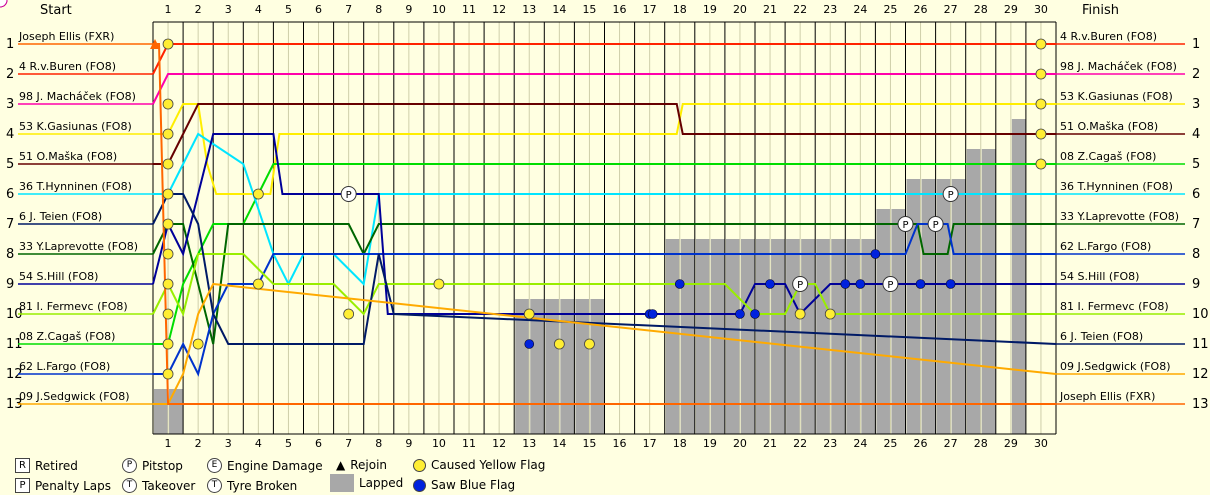 The width and height of the screenshot is (1210, 495). What do you see at coordinates (1196, 134) in the screenshot?
I see `position-number-right: 4` at bounding box center [1196, 134].